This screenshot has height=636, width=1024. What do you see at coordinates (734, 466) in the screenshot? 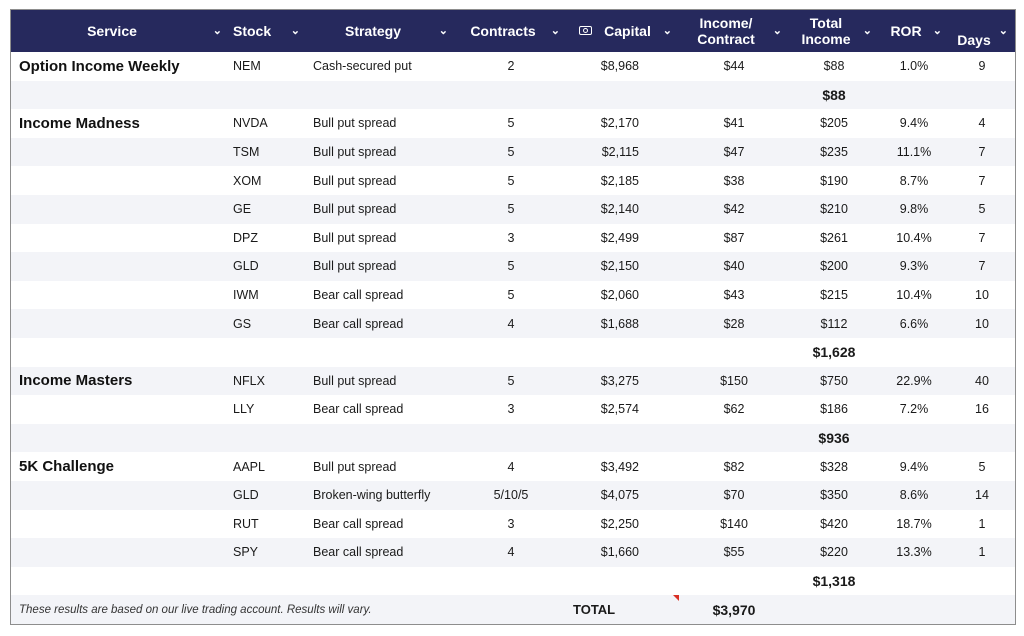
I see `income-per-contract-cell: $82` at bounding box center [734, 466].